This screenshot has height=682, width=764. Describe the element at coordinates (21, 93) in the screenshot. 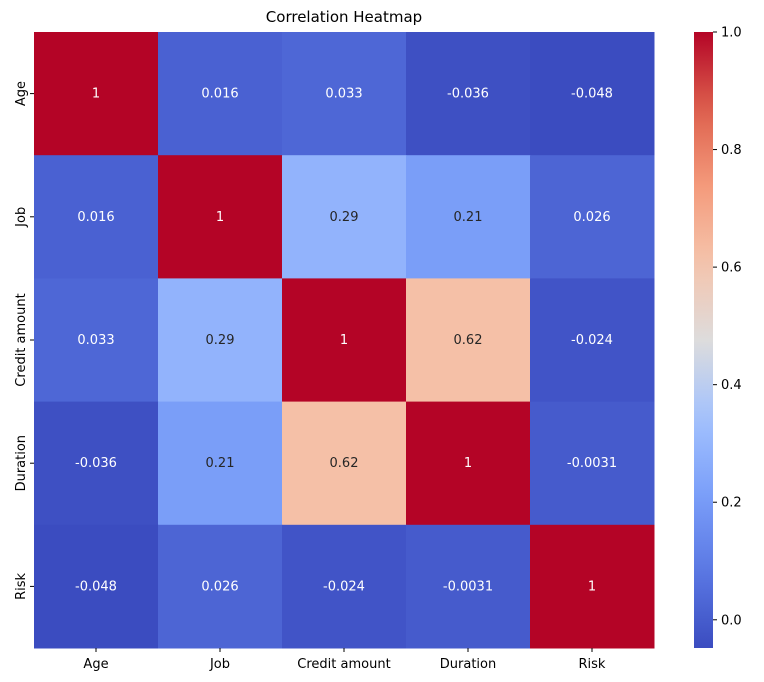

I see `y-tick-label: Age` at that location.